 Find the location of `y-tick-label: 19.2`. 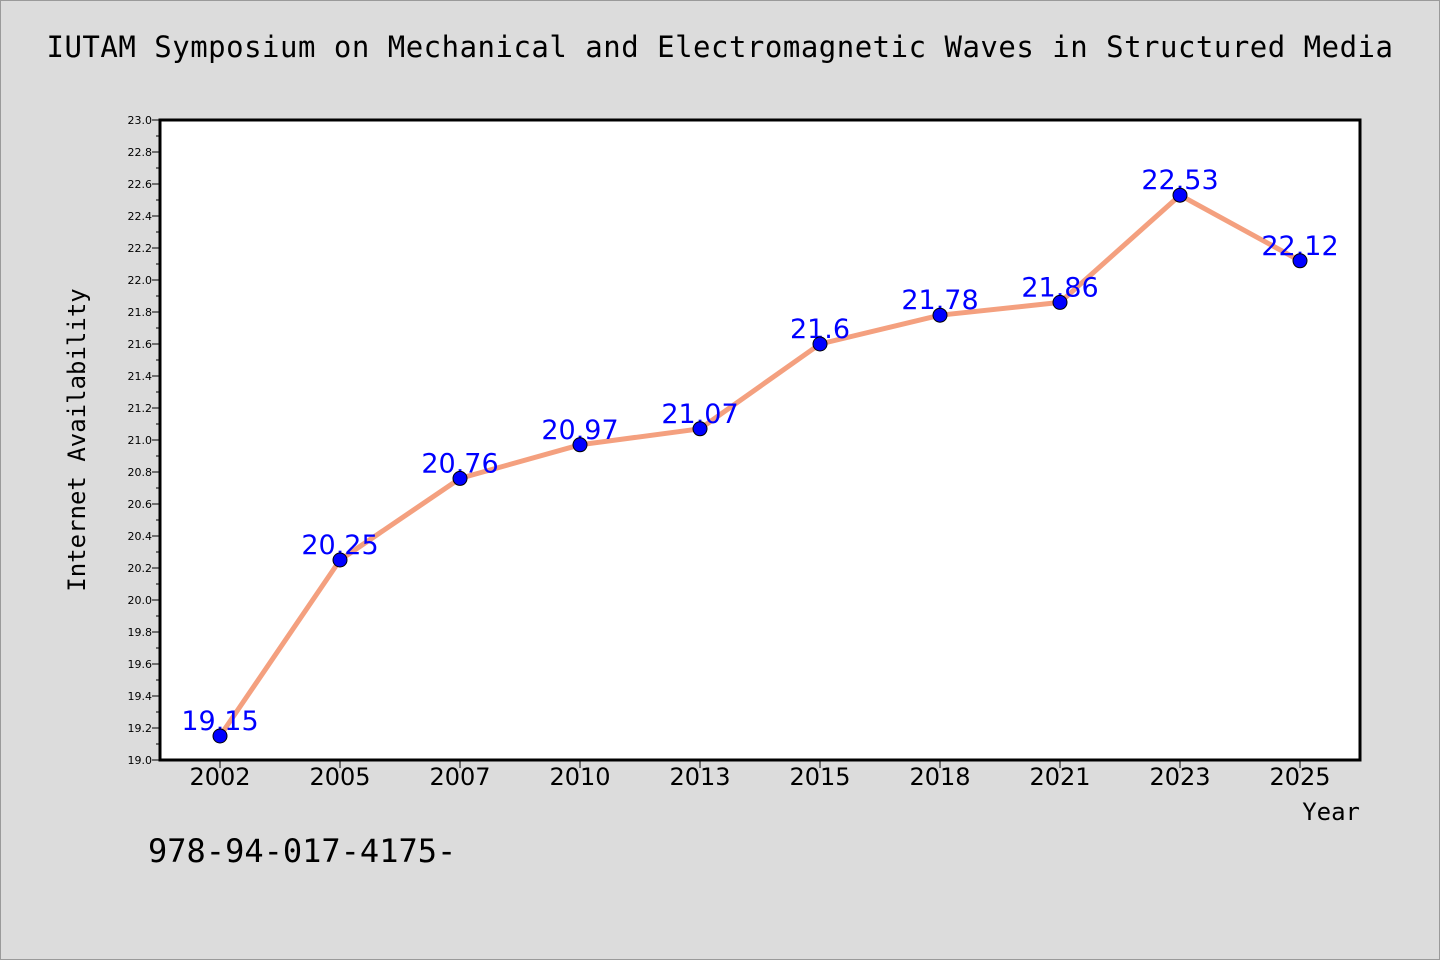

y-tick-label: 19.2 is located at coordinates (140, 728).